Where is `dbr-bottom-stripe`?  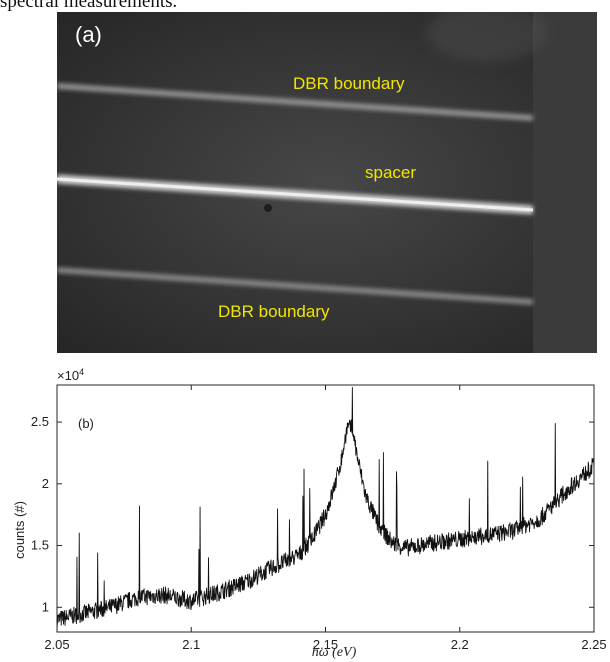
dbr-bottom-stripe is located at coordinates (295, 286).